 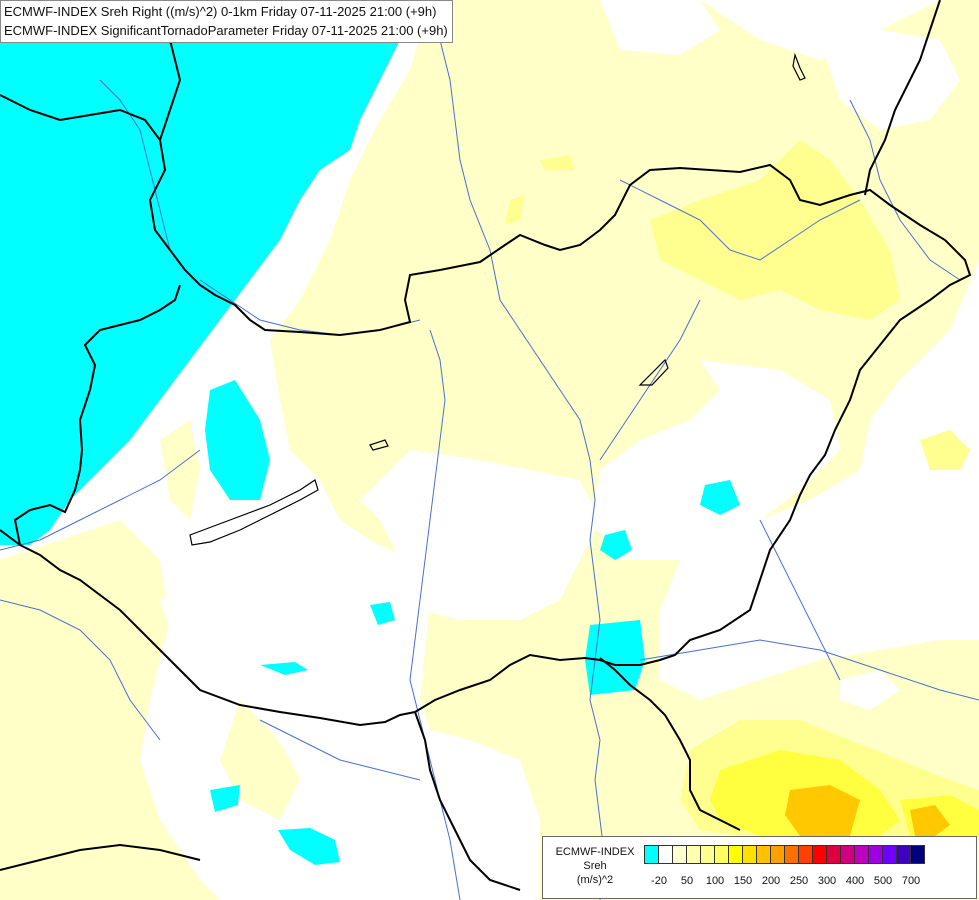 What do you see at coordinates (827, 881) in the screenshot?
I see `legend-tick-label: 300` at bounding box center [827, 881].